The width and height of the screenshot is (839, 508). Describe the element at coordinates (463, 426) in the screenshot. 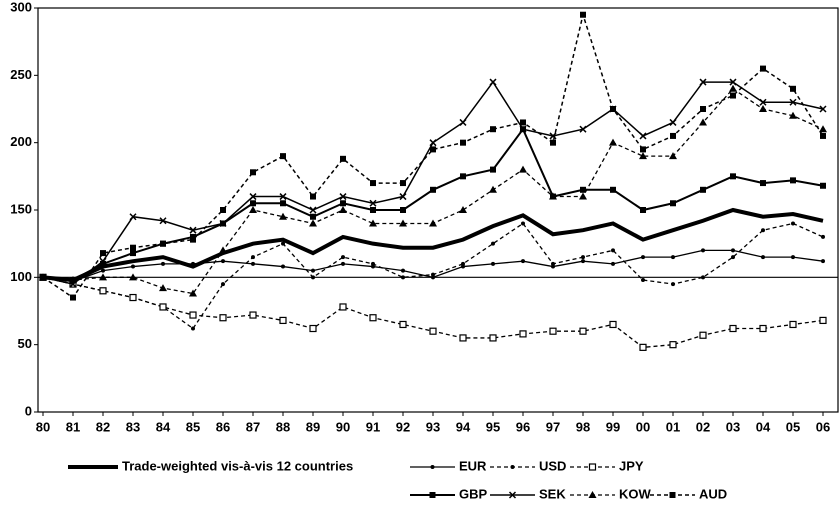

I see `x-tick-label: 94` at that location.